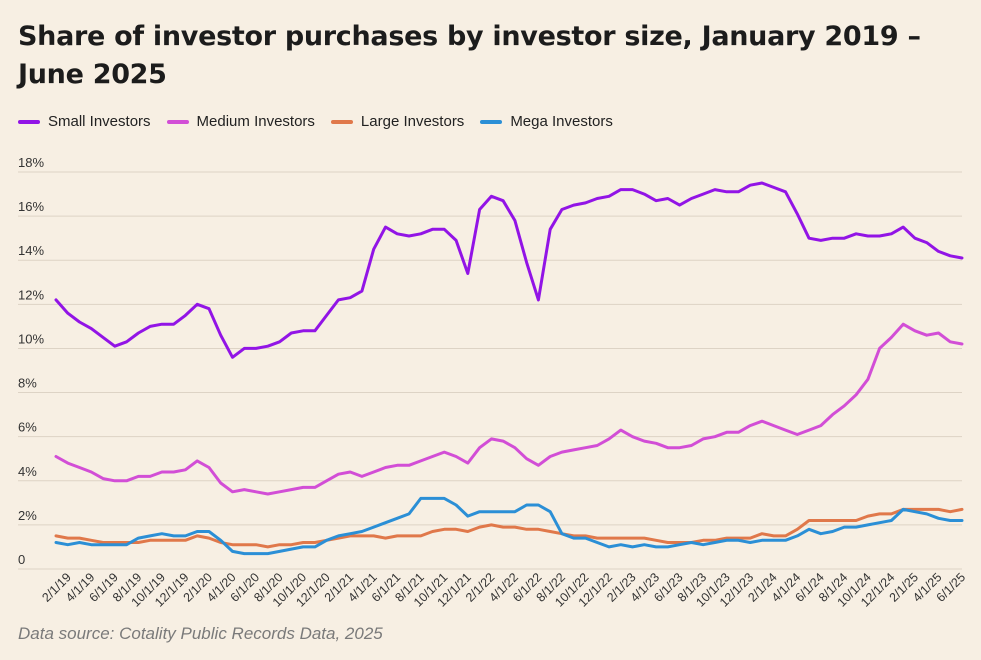 Image resolution: width=981 pixels, height=660 pixels. What do you see at coordinates (29, 121) in the screenshot?
I see `legend-swatch-small-investors` at bounding box center [29, 121].